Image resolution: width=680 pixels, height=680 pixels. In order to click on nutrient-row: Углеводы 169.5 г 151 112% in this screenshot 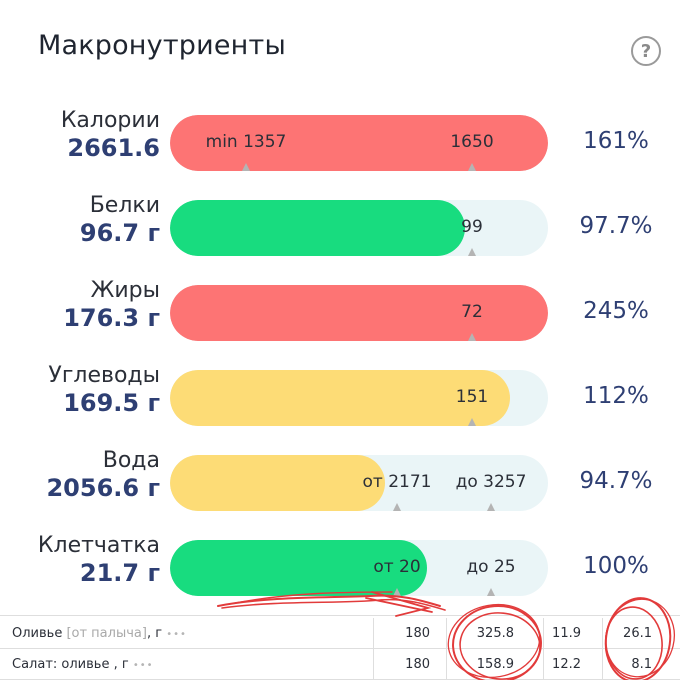, I will do `click(340, 390)`.